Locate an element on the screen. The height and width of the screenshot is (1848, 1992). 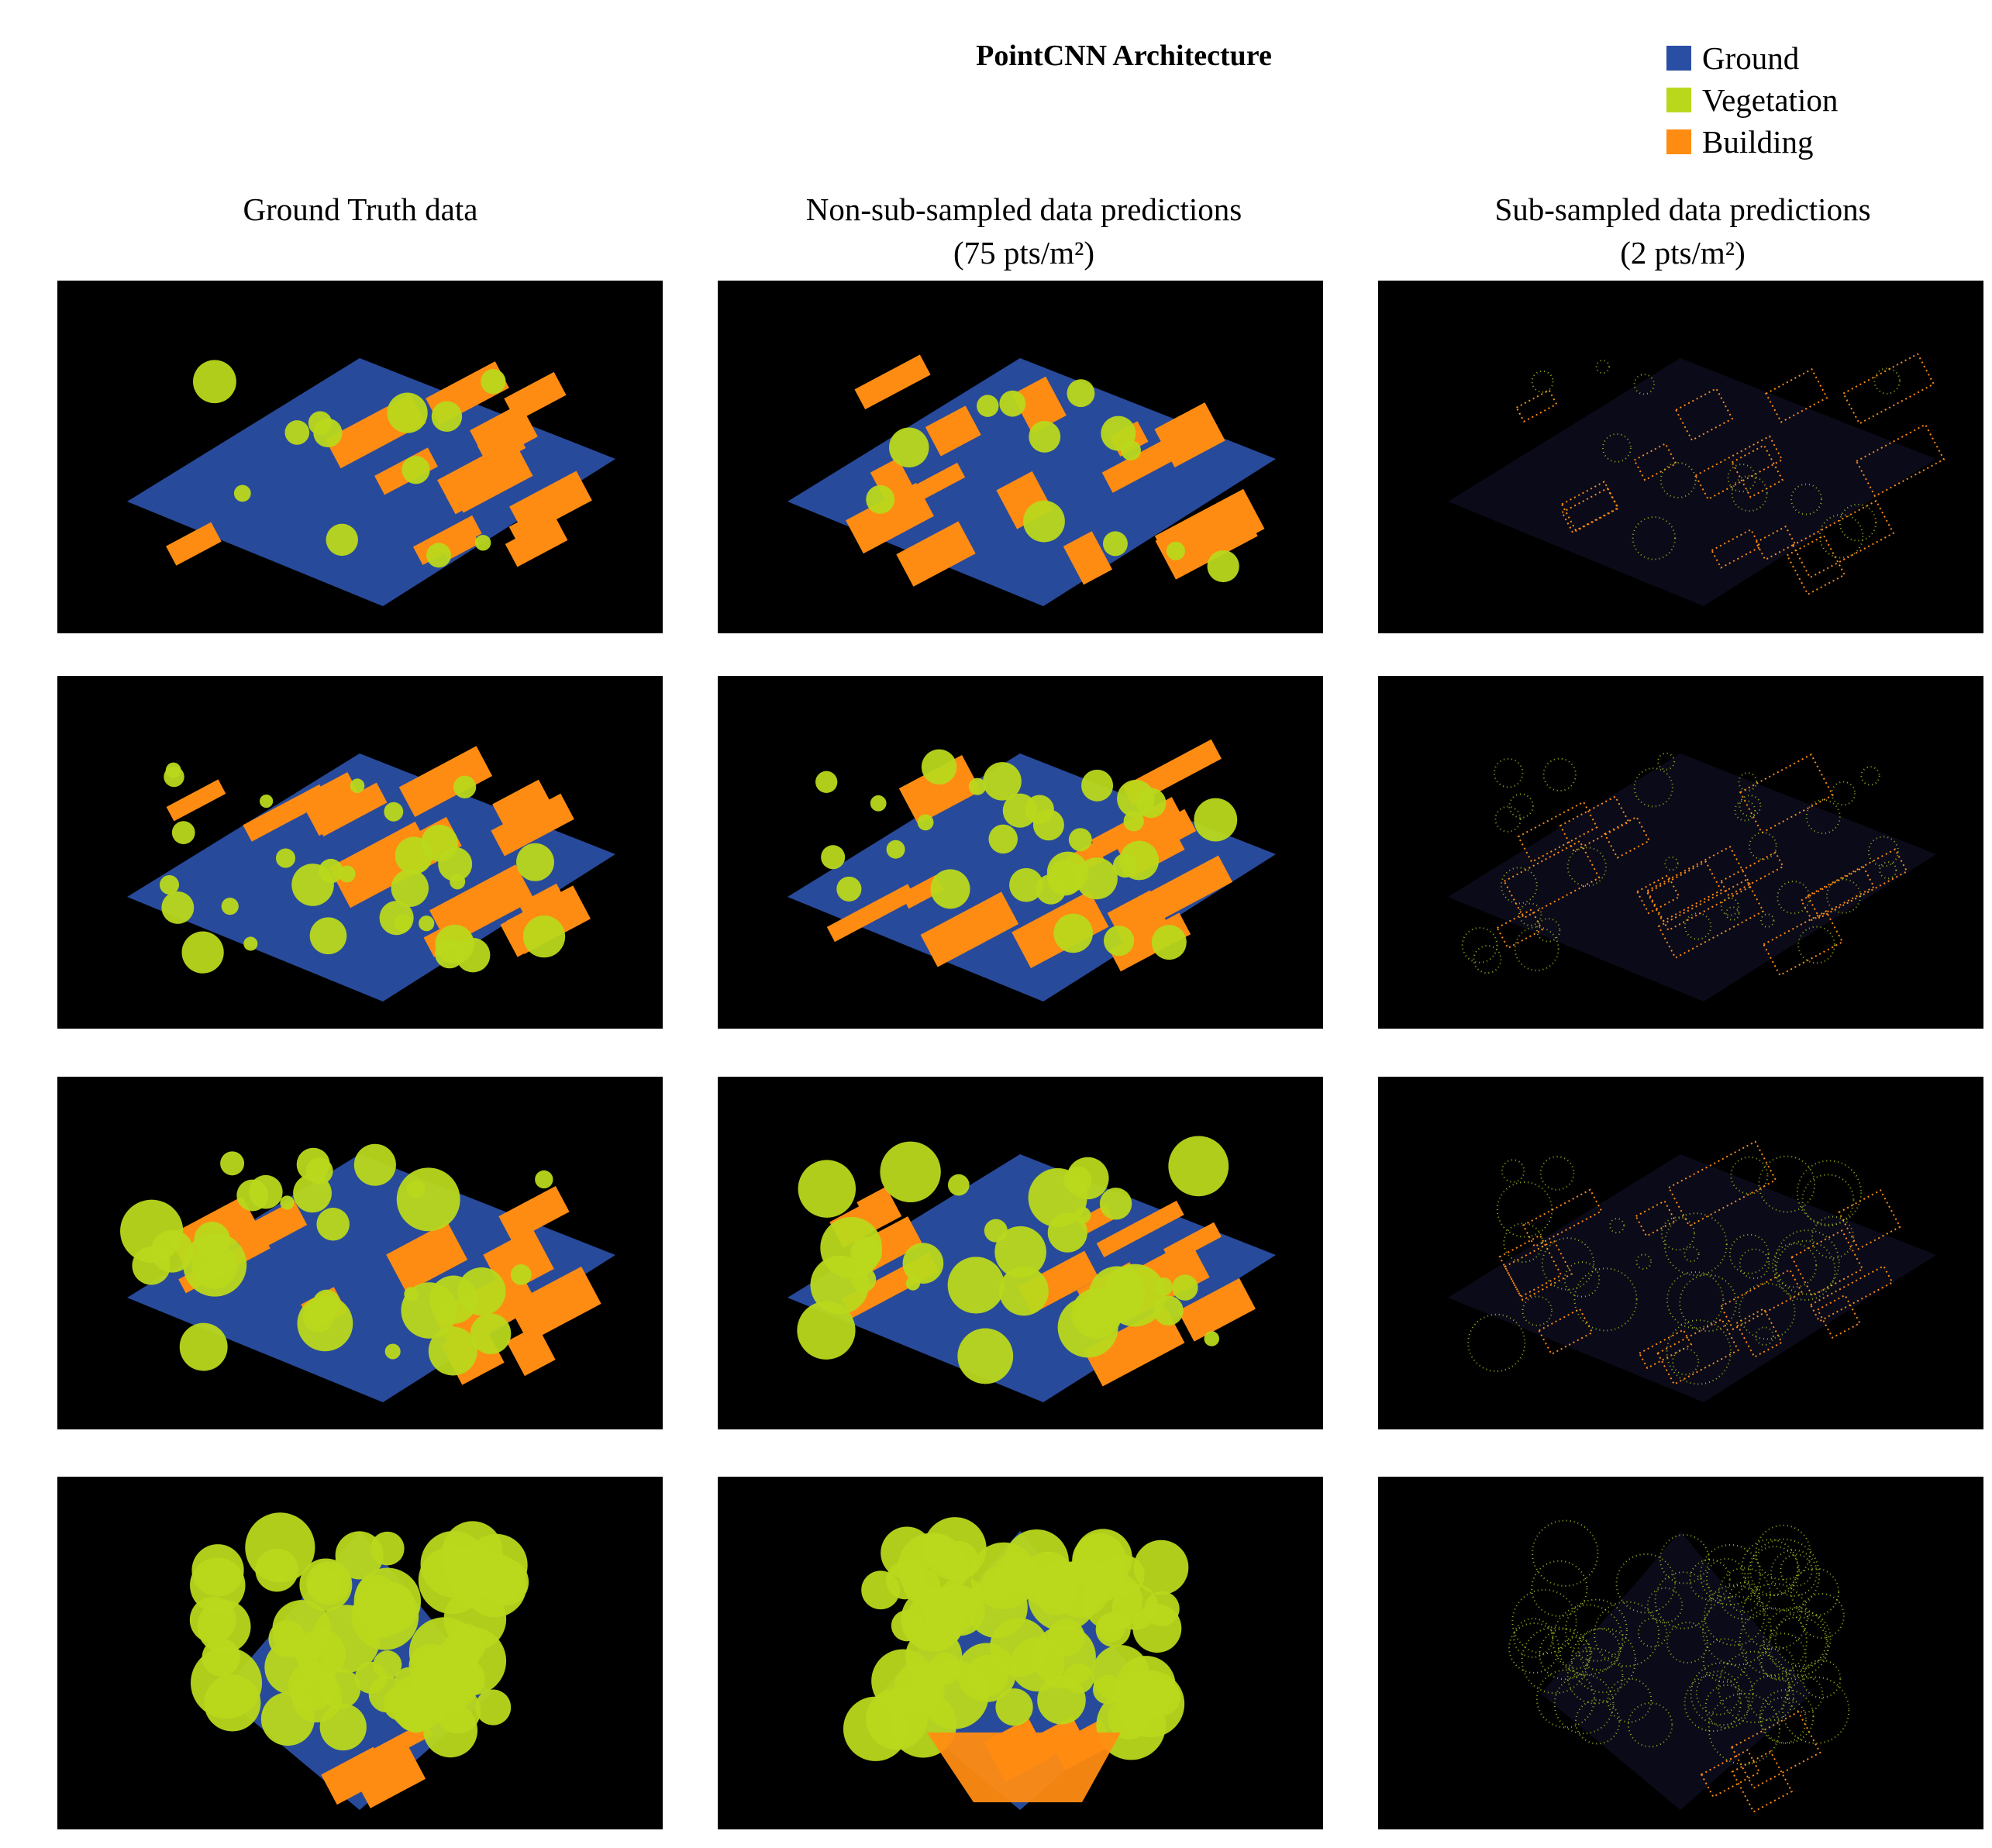
column-subheading-text: (2 pts/m²) is located at coordinates (1683, 253).